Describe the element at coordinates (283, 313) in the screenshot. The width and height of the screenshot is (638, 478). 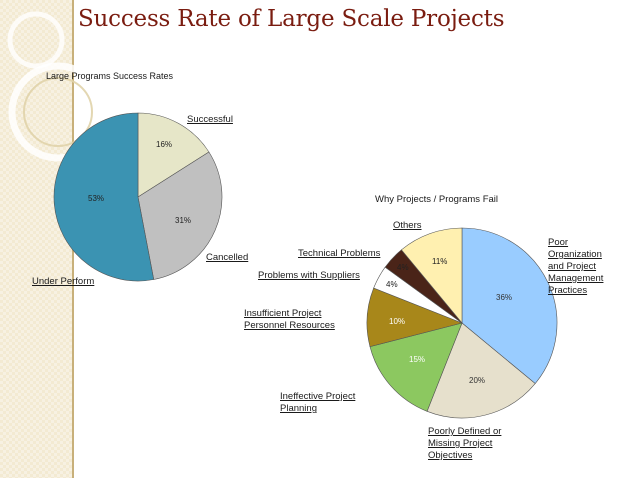
I see `label-line: Insufficient Project` at that location.